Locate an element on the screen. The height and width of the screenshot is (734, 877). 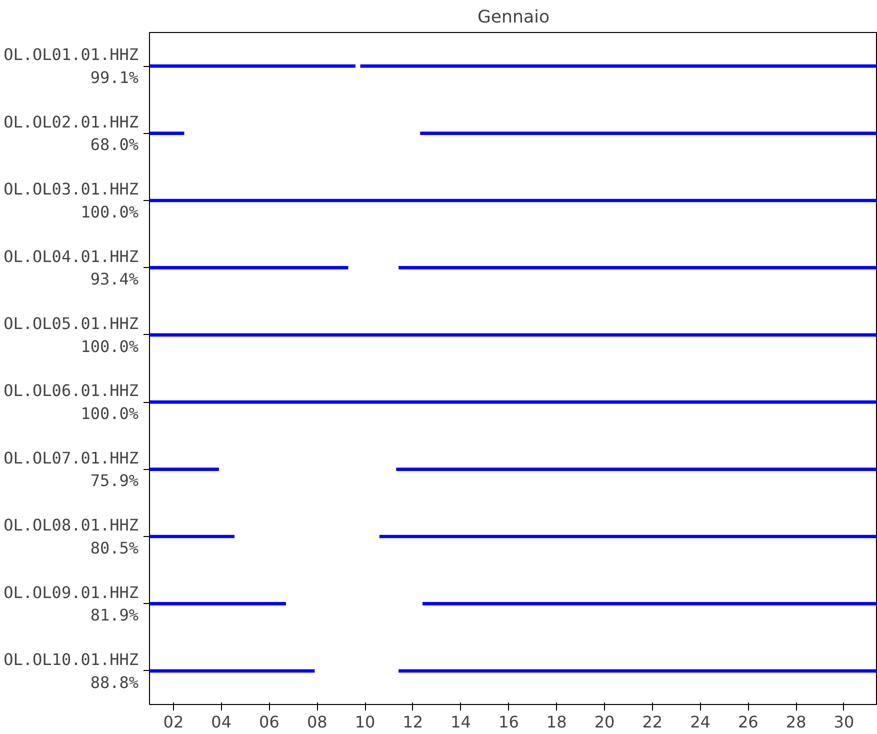
y-tick-label: OL.OL02.01.HHZ 68.0% is located at coordinates (71, 133).